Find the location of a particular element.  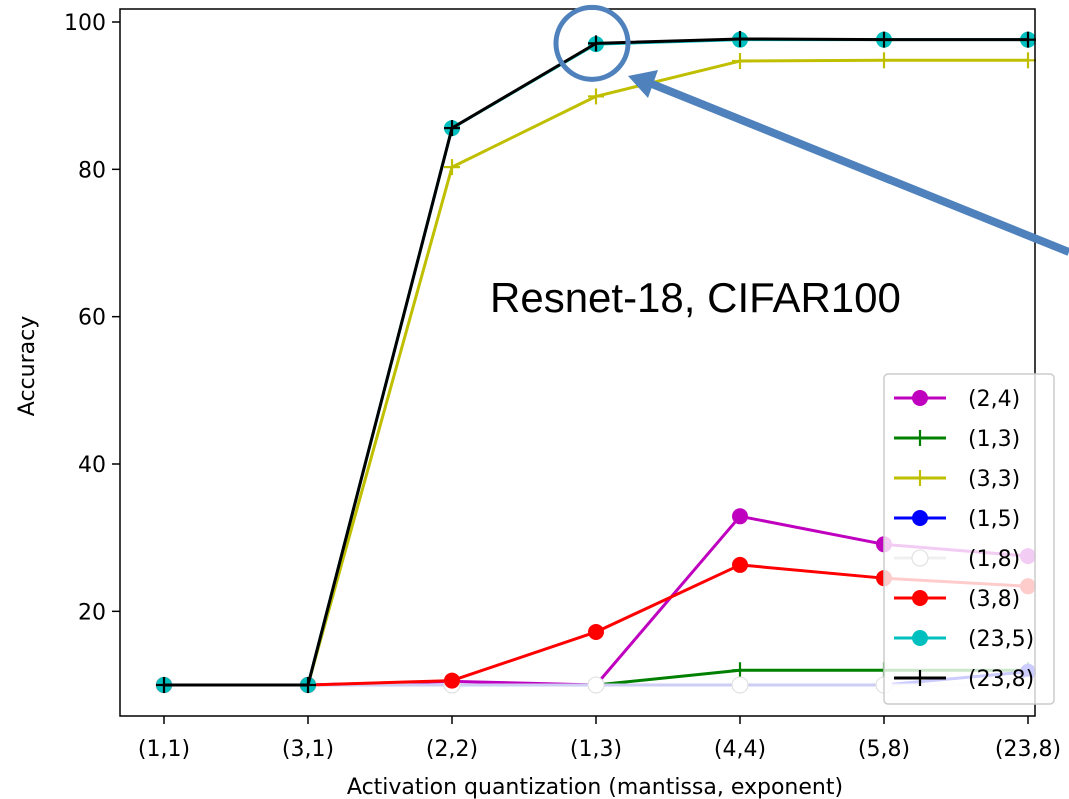

highlight-arrow-head is located at coordinates (643, 84).